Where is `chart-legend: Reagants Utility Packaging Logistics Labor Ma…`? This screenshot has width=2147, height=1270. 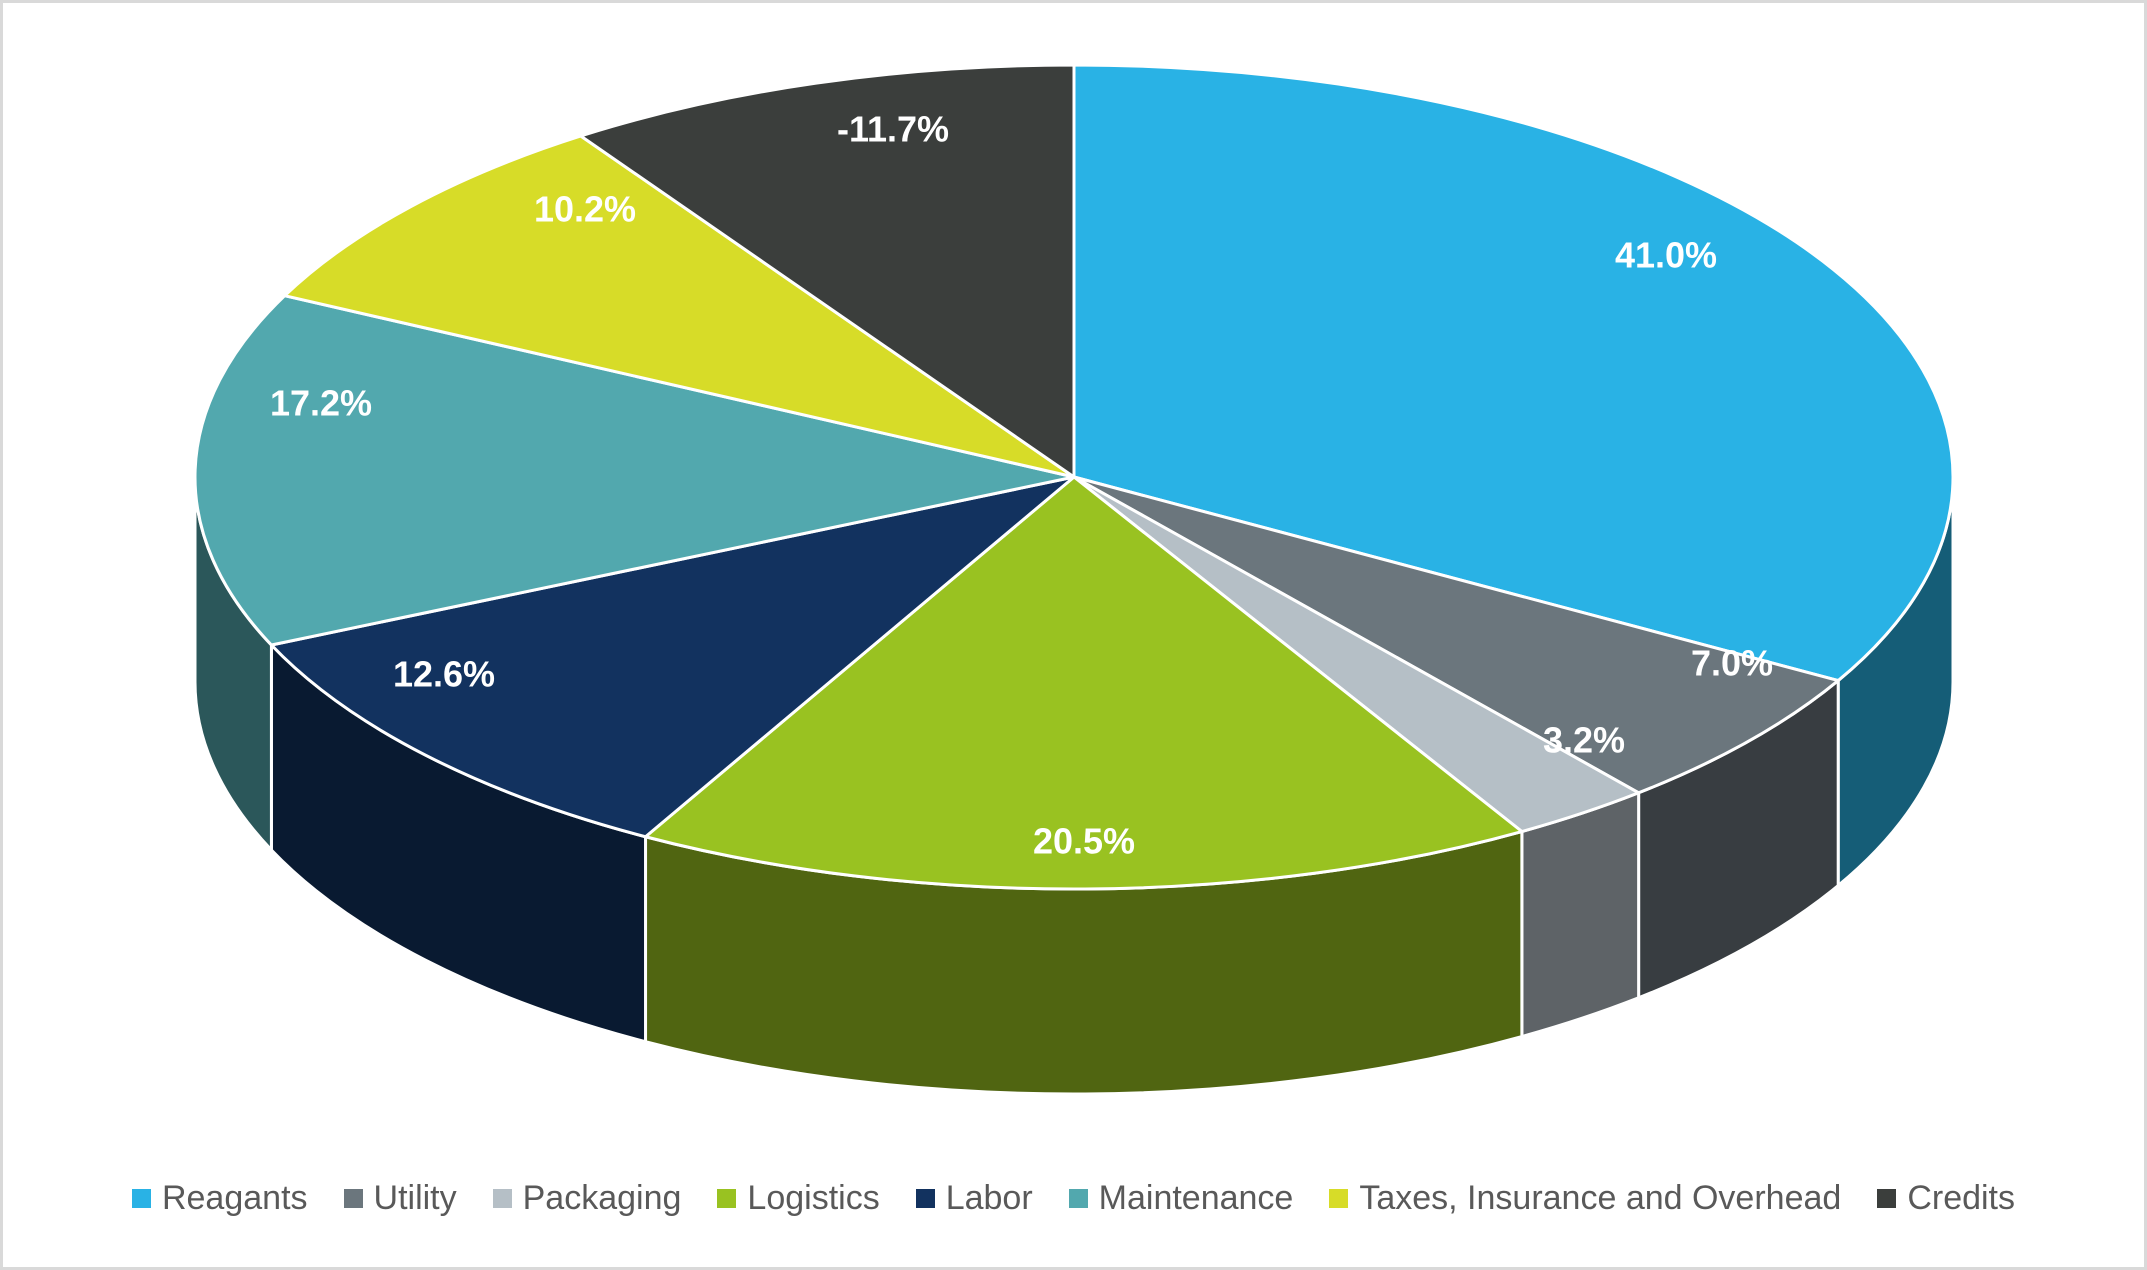
chart-legend: Reagants Utility Packaging Logistics Labor Ma… is located at coordinates (1073, 1198).